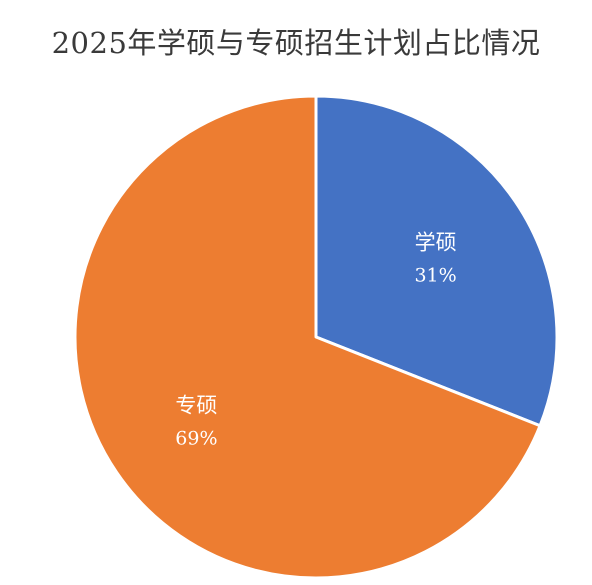  Describe the element at coordinates (435, 276) in the screenshot. I see `slice-value-1: 31%` at that location.